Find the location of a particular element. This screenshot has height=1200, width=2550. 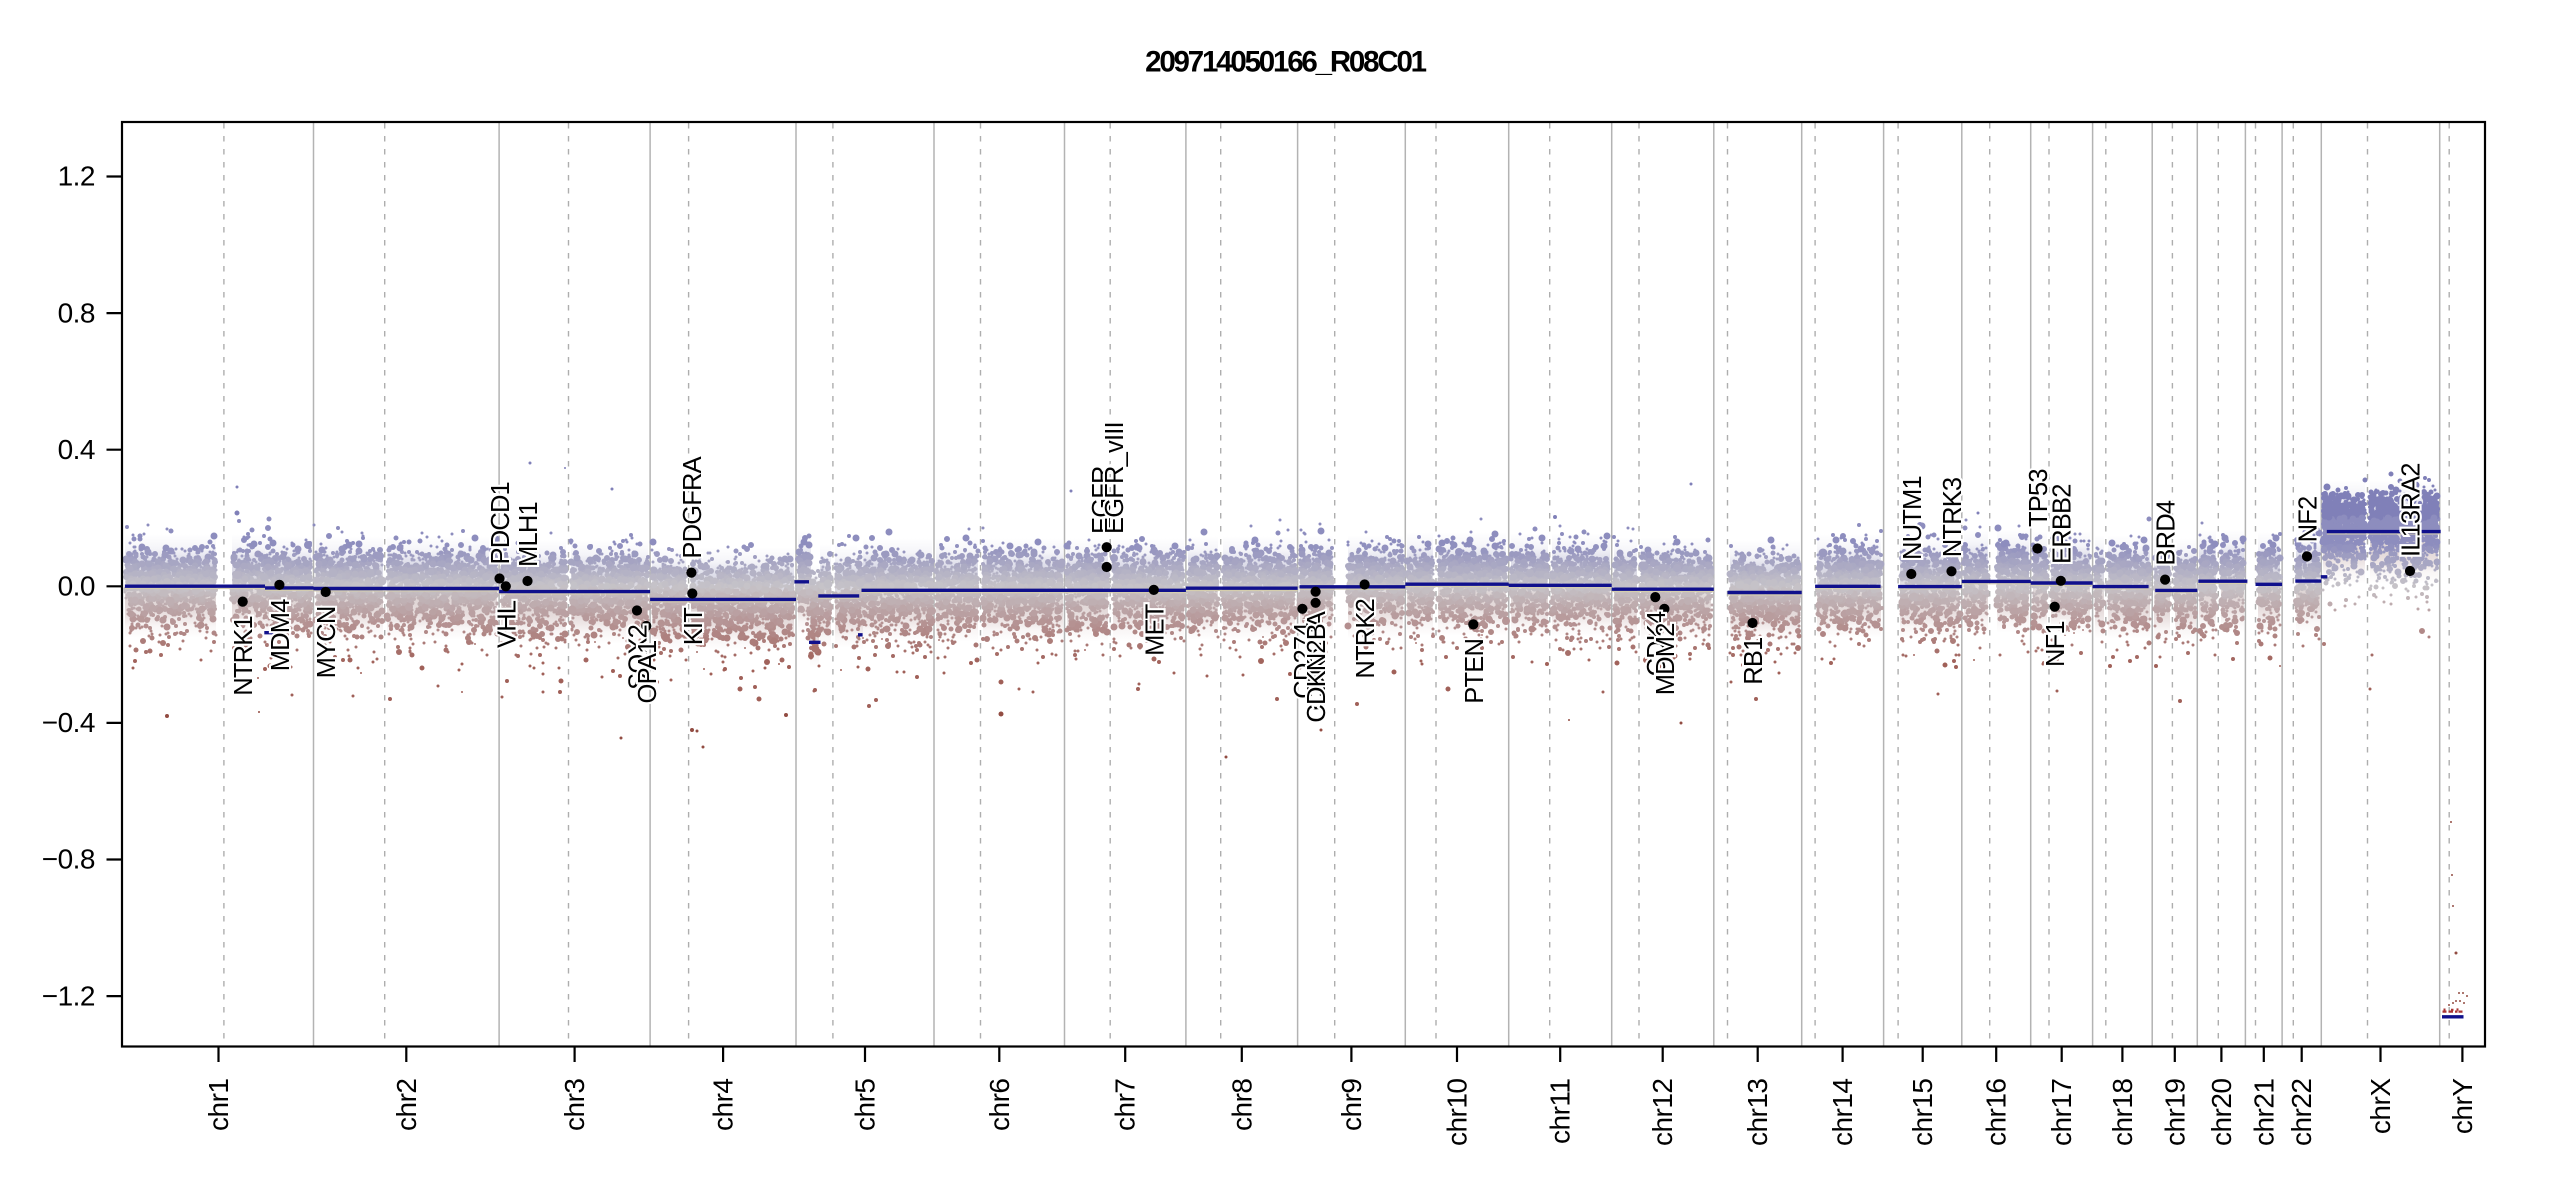

svg-text: MDM2 is located at coordinates (1666, 659).